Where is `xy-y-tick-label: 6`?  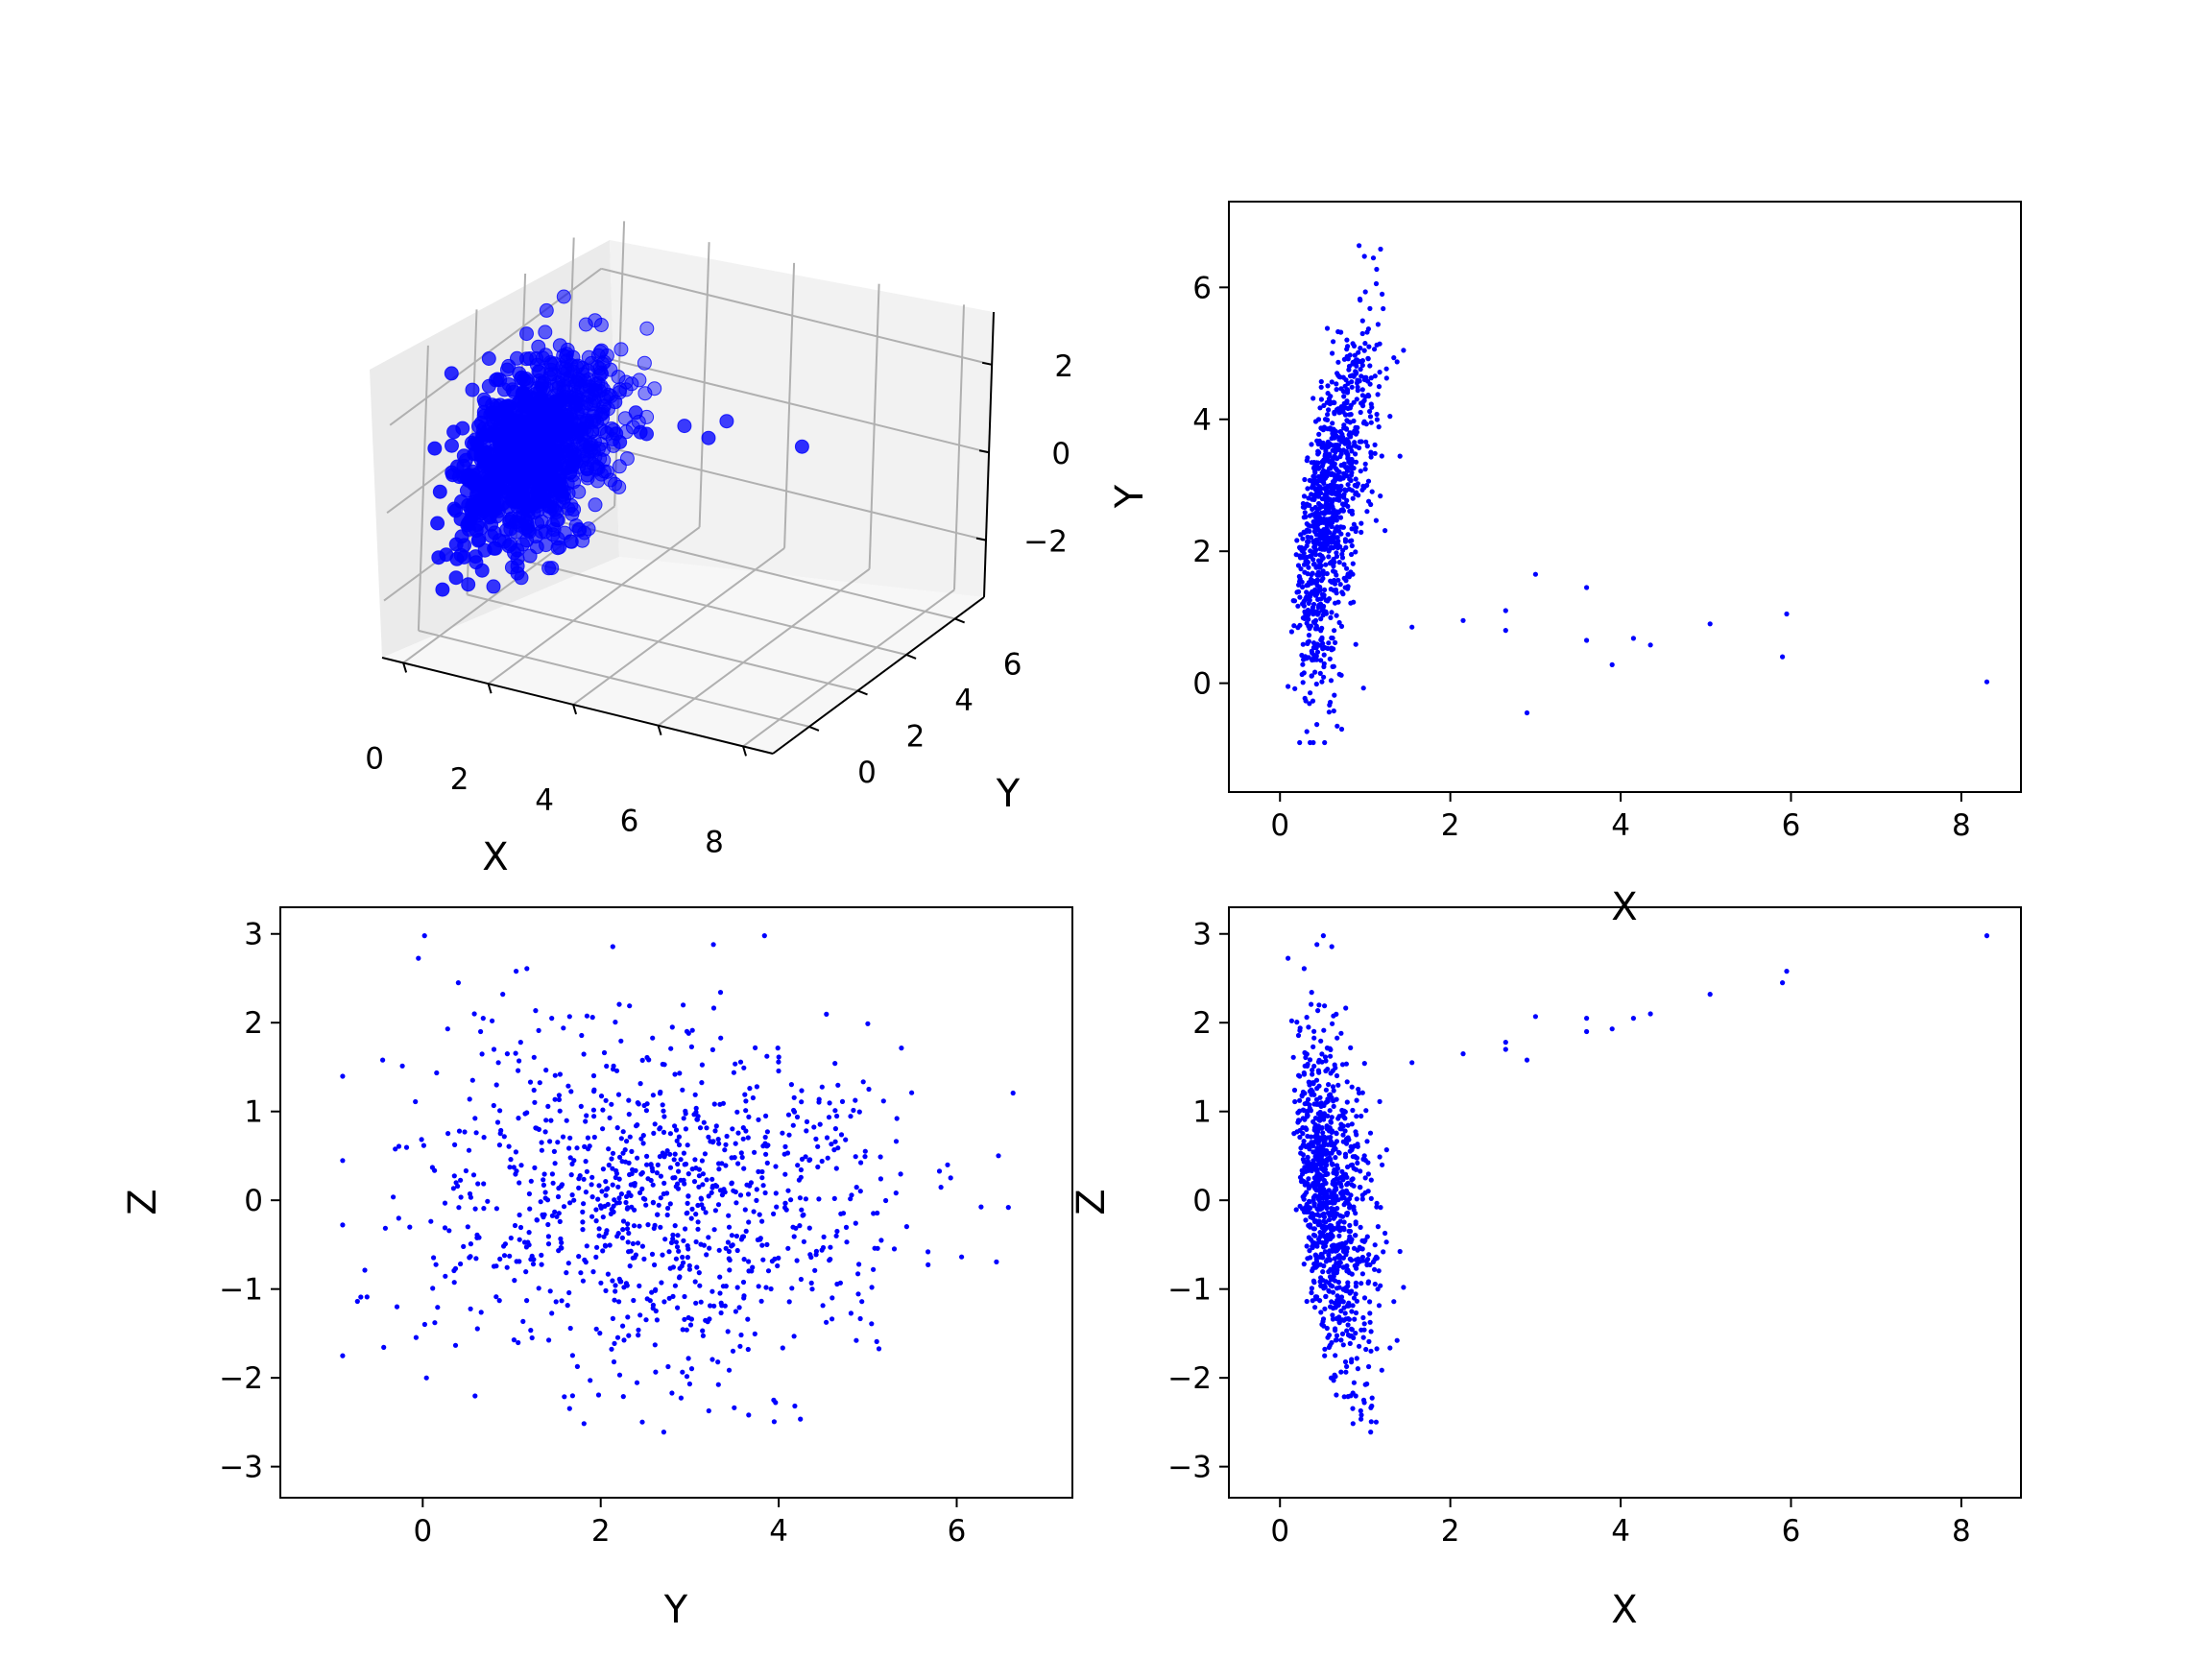 xy-y-tick-label: 6 is located at coordinates (1202, 288).